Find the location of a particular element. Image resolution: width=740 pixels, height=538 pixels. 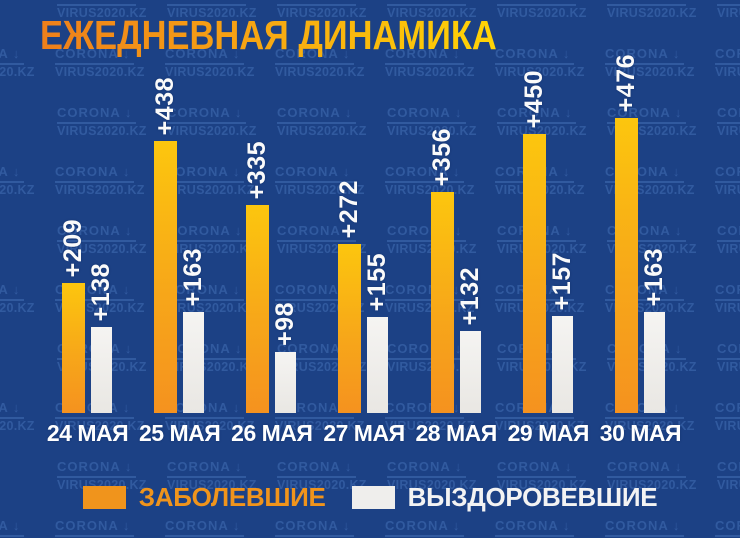

date-label: 27 МАЯ is located at coordinates (364, 433).